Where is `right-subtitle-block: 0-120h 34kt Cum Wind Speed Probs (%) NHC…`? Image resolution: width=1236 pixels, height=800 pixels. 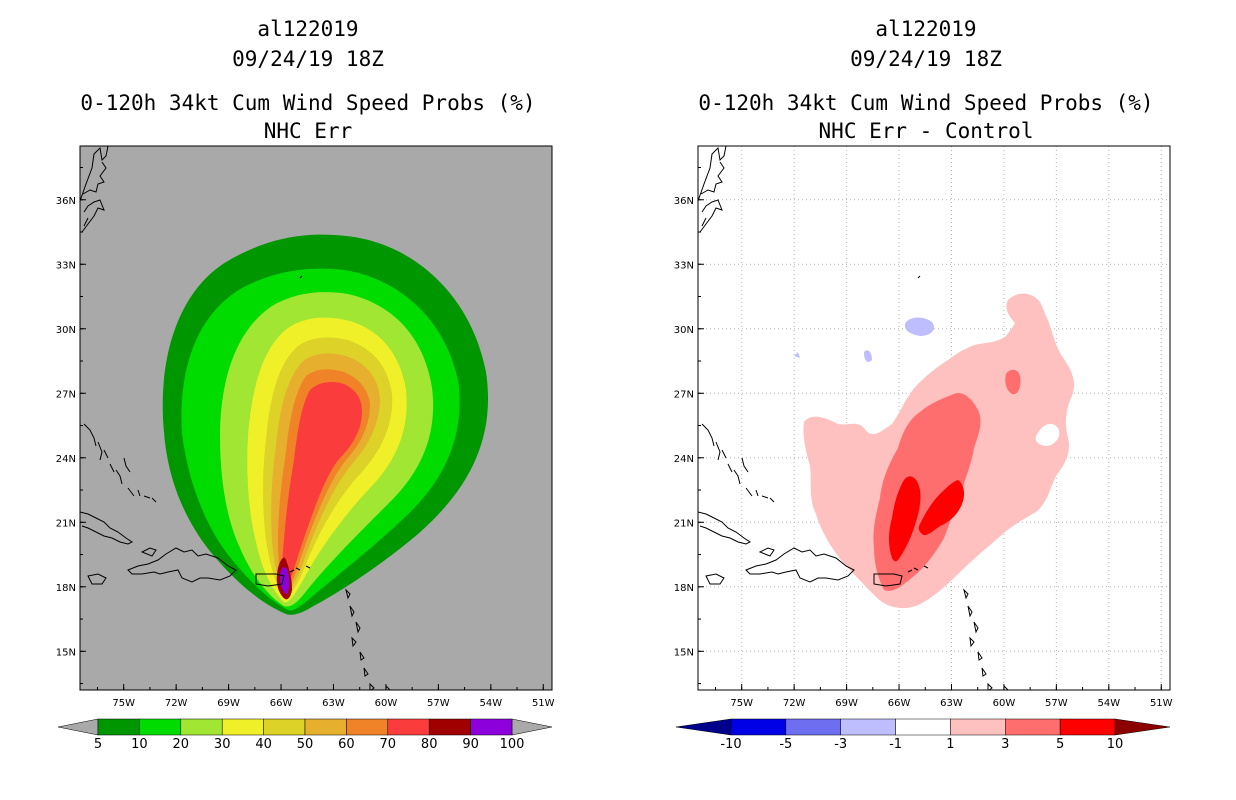 right-subtitle-block: 0-120h 34kt Cum Wind Speed Probs (%) NHC… is located at coordinates (926, 117).